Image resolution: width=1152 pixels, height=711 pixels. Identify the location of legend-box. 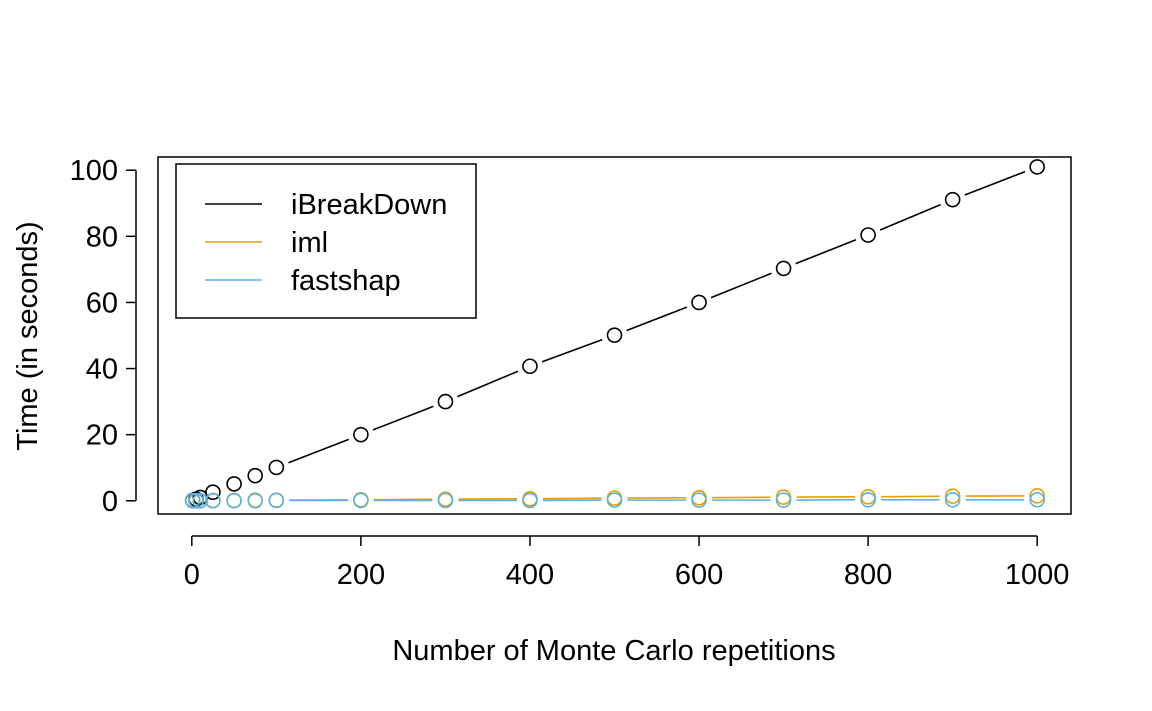
(326, 241).